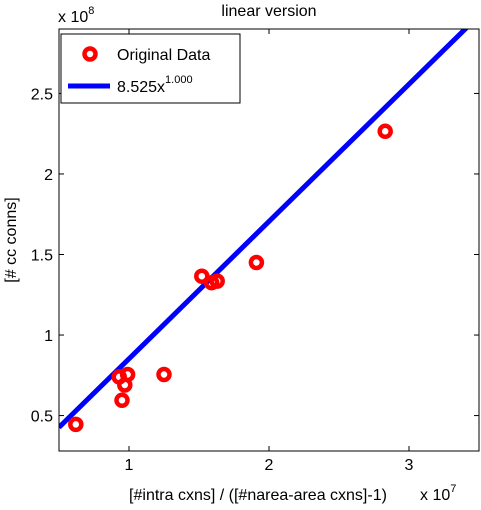  I want to click on legend-label-original-data: Original Data, so click(163, 55).